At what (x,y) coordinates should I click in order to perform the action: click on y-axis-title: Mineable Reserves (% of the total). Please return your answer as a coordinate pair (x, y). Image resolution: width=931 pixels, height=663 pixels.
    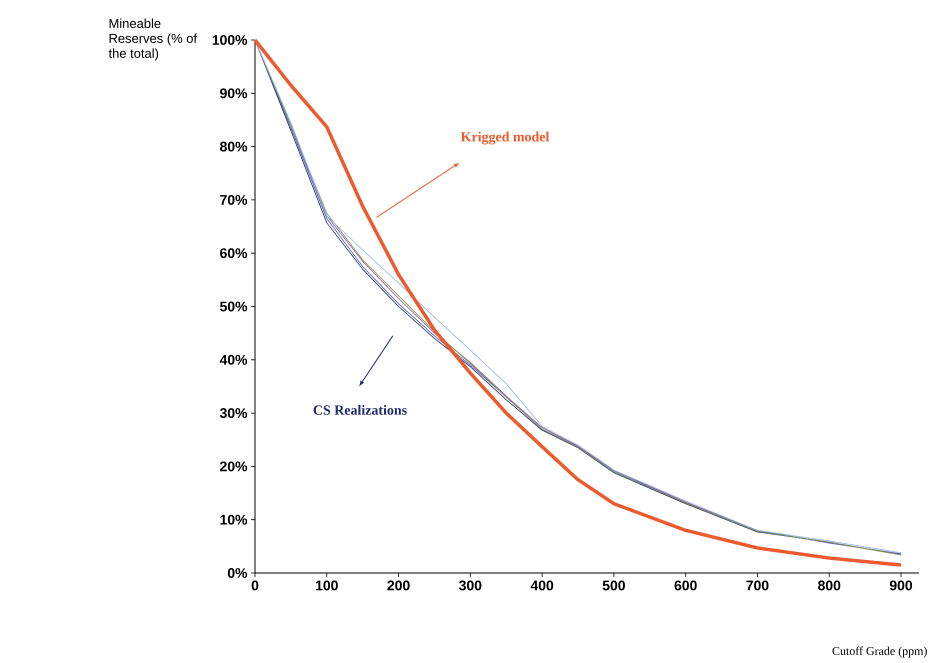
    Looking at the image, I should click on (153, 39).